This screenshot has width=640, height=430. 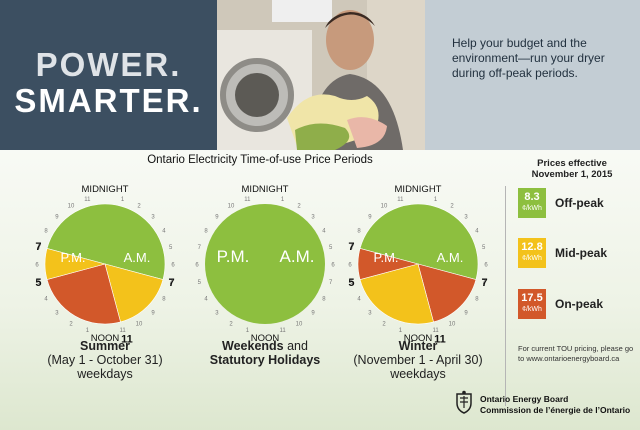 What do you see at coordinates (265, 338) in the screenshot?
I see `weekend-noon-label: NOON` at bounding box center [265, 338].